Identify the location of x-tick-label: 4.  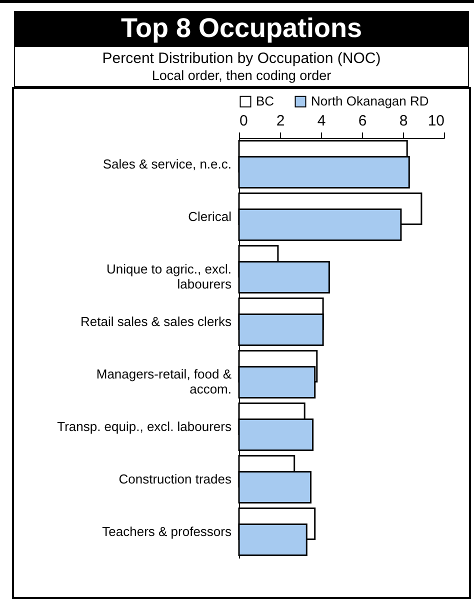
(321, 121).